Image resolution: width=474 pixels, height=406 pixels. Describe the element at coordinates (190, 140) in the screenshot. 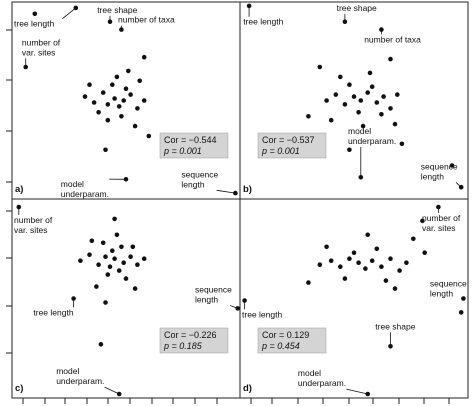

I see `correlation-text: Cor = −0.544` at that location.